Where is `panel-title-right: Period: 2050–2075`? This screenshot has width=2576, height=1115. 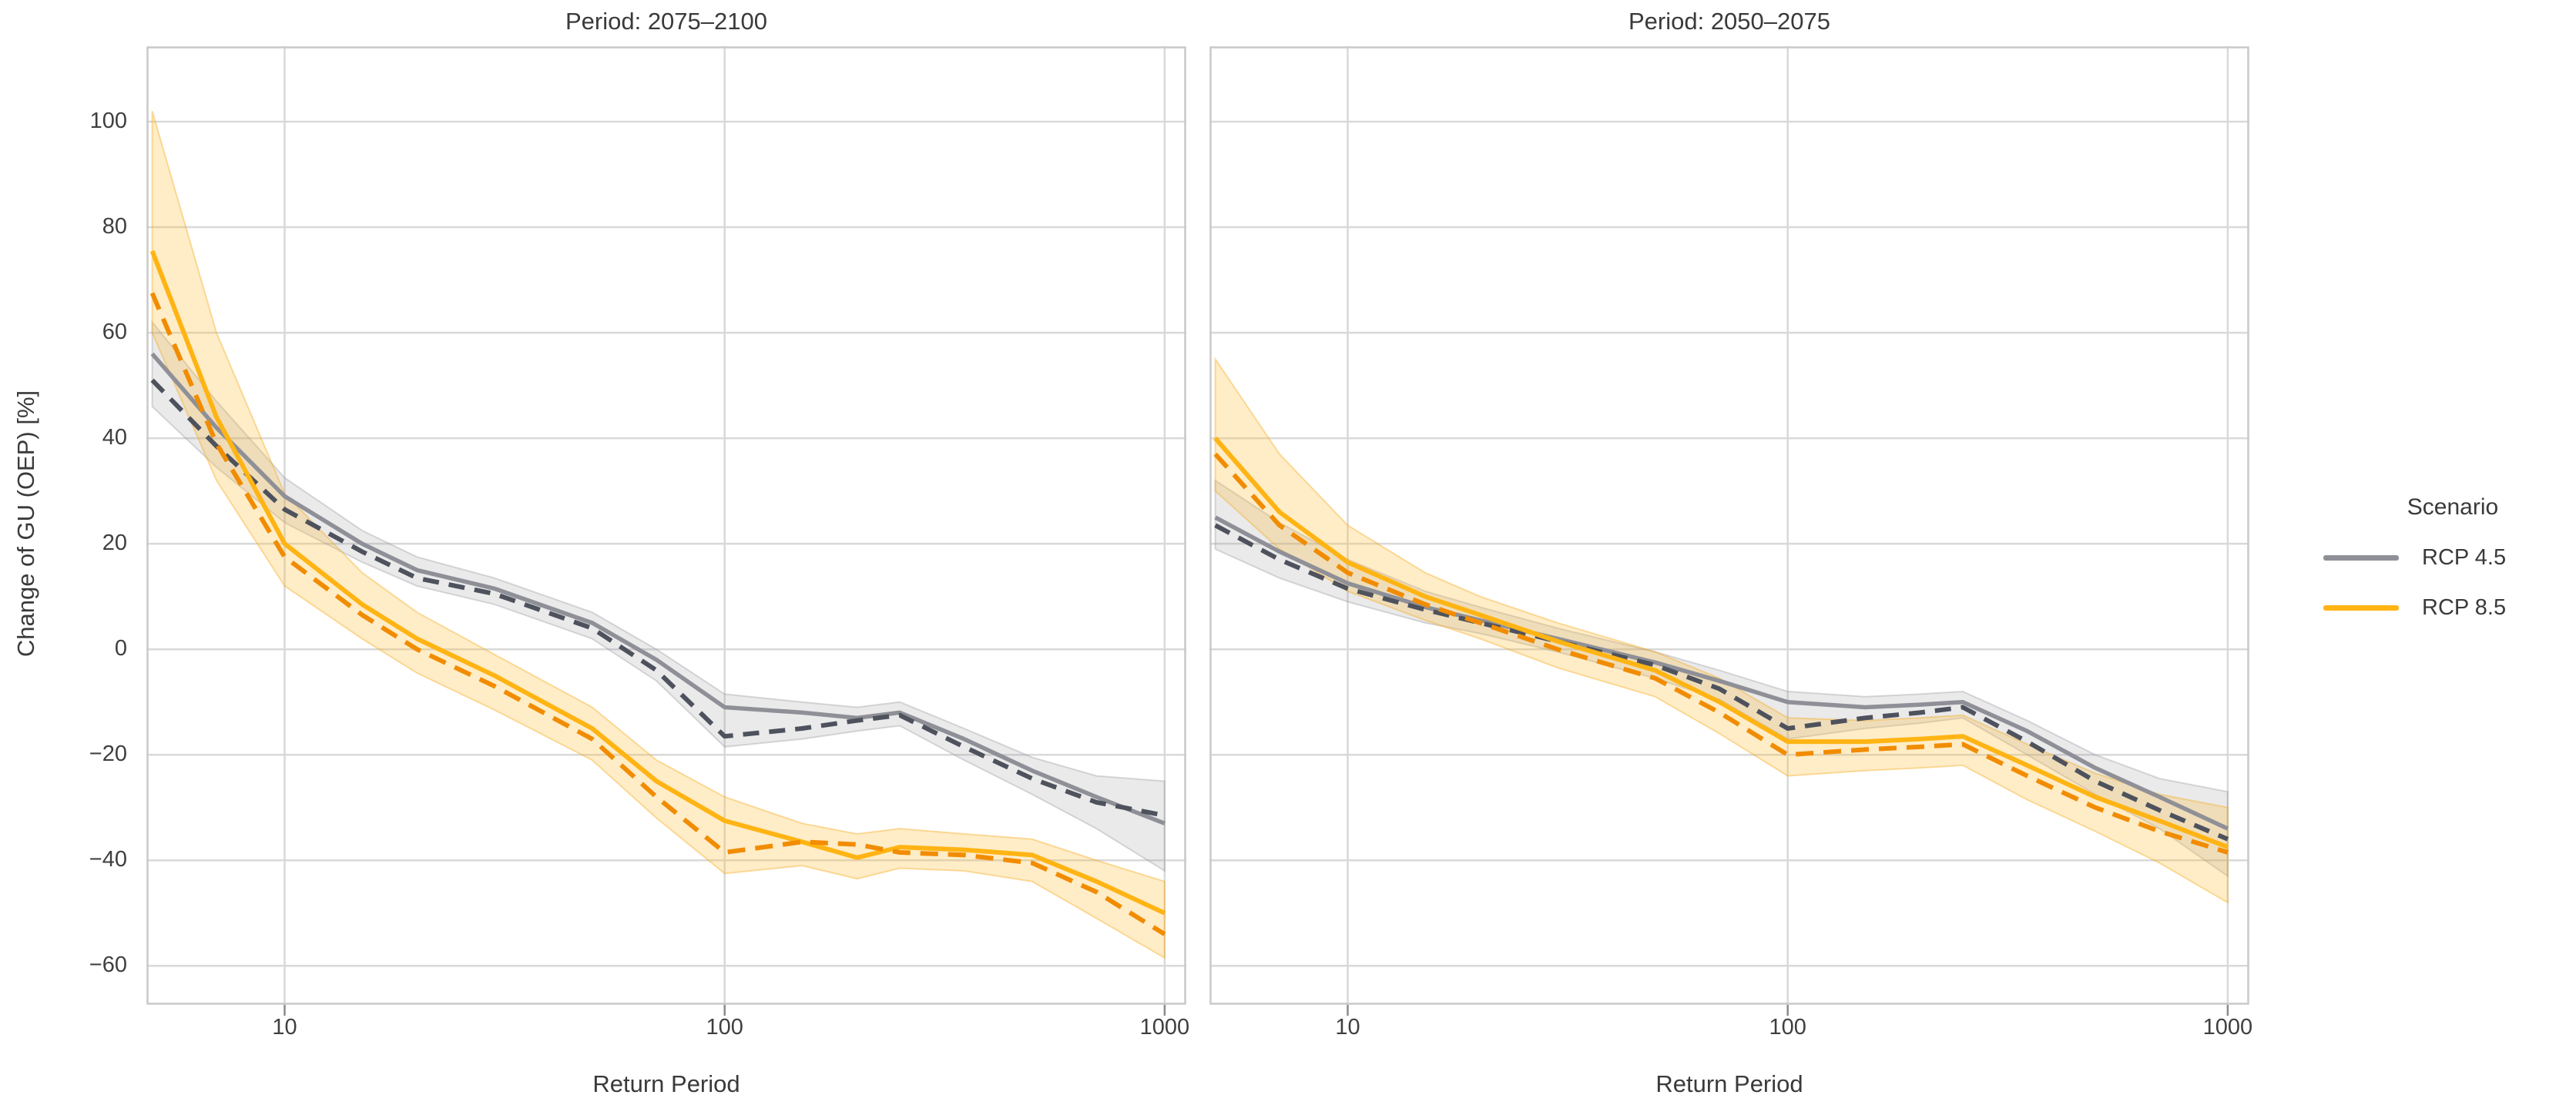
panel-title-right: Period: 2050–2075 is located at coordinates (1729, 22).